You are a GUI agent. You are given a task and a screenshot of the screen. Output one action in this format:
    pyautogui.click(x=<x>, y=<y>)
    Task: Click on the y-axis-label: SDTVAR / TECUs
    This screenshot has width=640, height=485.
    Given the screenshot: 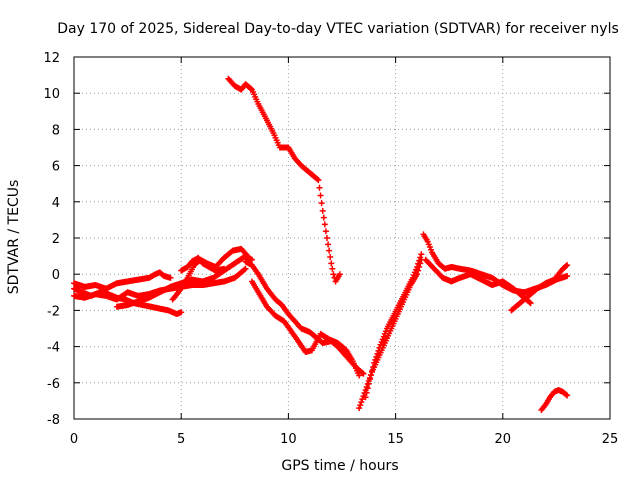 What is the action you would take?
    pyautogui.click(x=14, y=237)
    